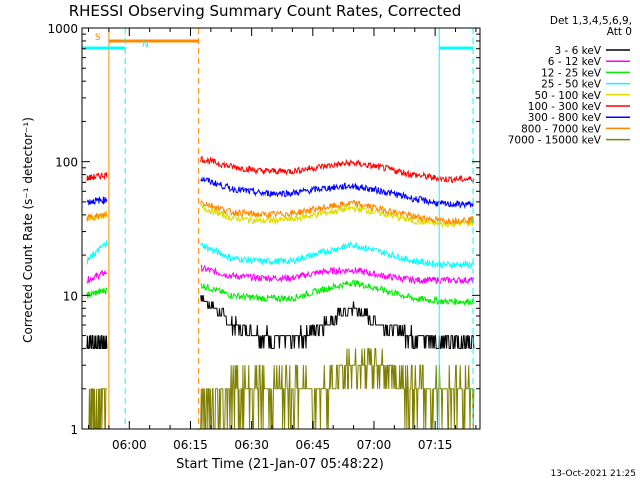 The image size is (640, 480). I want to click on legend-entry-label: 100 - 300 keV, so click(565, 107).